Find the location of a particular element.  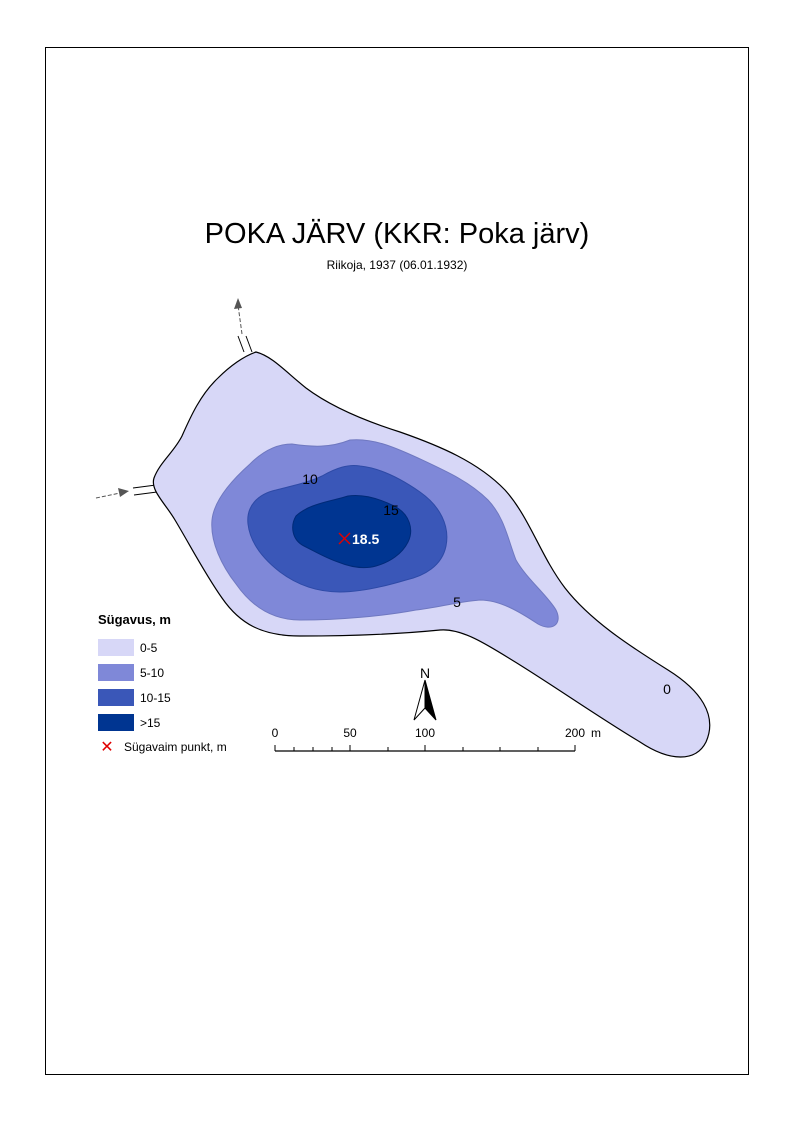

contour-label-0: 0 is located at coordinates (667, 689).